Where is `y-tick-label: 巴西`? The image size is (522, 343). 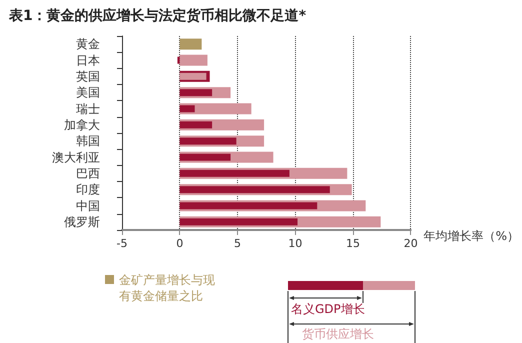 y-tick-label: 巴西 is located at coordinates (88, 173).